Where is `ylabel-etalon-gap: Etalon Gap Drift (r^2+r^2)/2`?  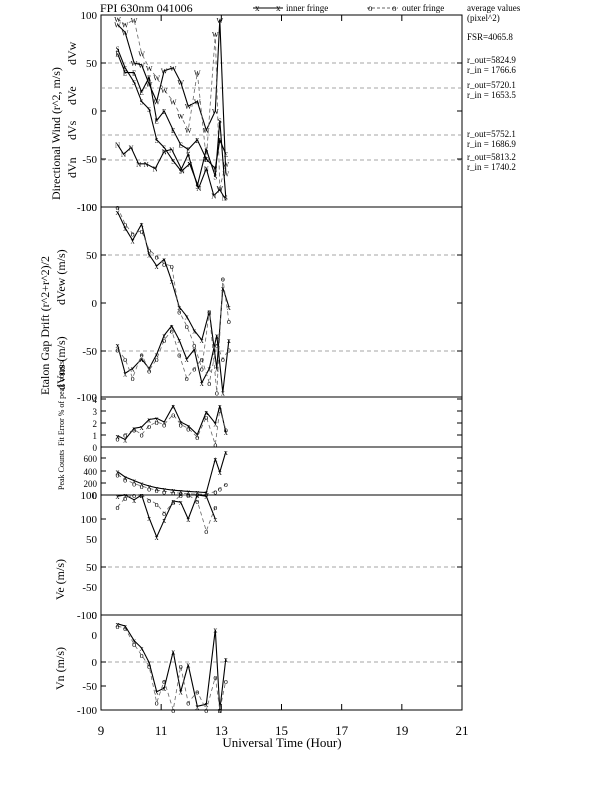 ylabel-etalon-gap: Etalon Gap Drift (r^2+r^2)/2 is located at coordinates (45, 325).